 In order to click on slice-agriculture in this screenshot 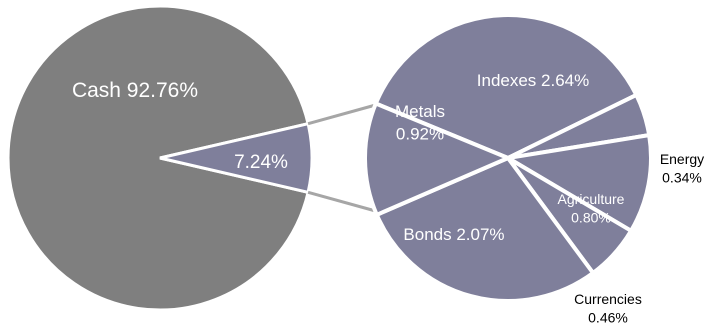, I will do `click(577, 183)`.